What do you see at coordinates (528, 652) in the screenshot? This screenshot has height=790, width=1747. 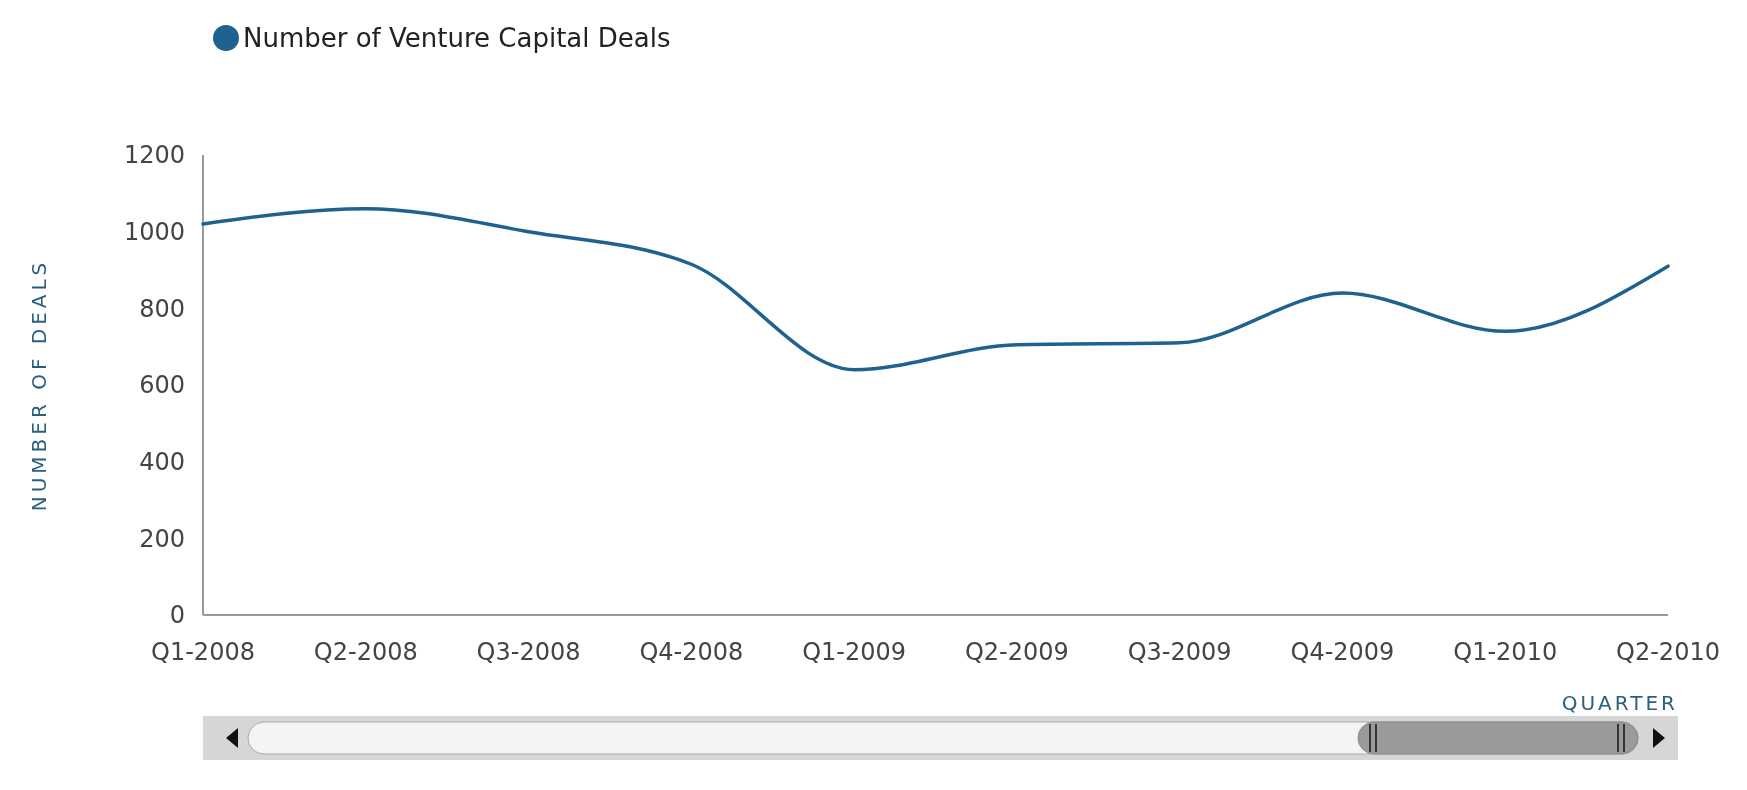 I see `x-tick-label: Q3-2008` at bounding box center [528, 652].